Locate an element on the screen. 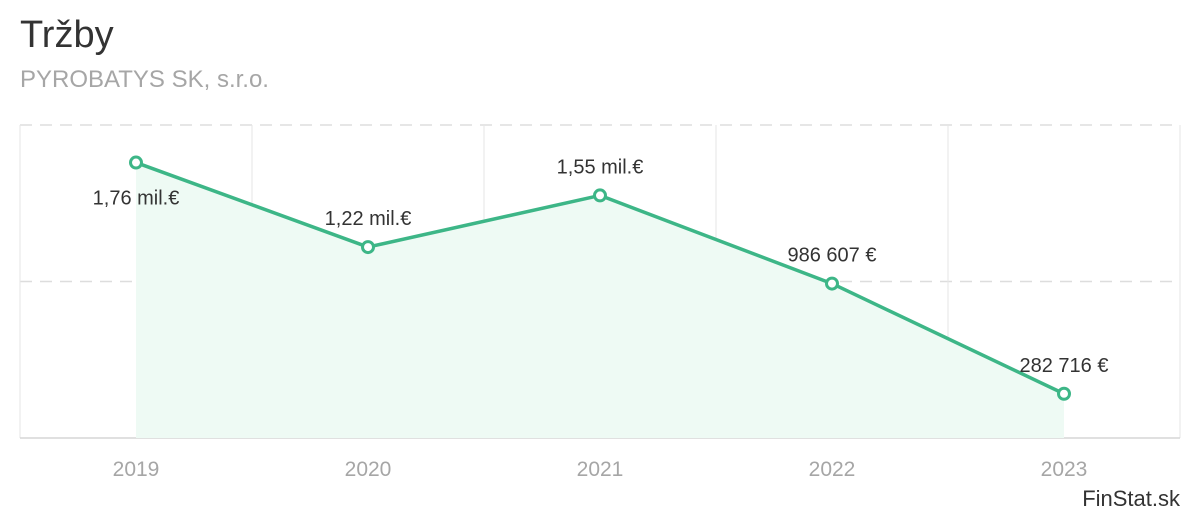 This screenshot has width=1200, height=520. x-tick-label-2020: 2020 is located at coordinates (368, 469).